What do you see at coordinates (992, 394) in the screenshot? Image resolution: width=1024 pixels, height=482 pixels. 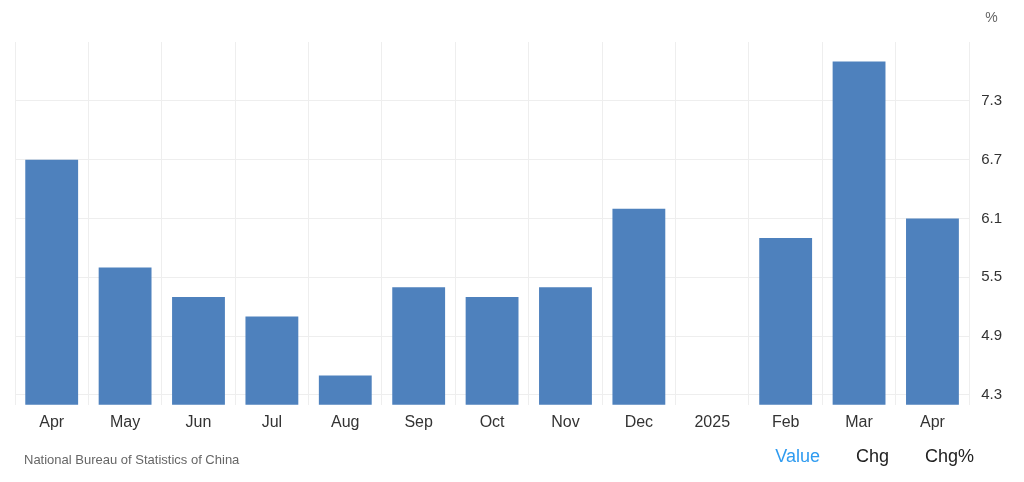 I see `y-tick-label: 4.3` at bounding box center [992, 394].